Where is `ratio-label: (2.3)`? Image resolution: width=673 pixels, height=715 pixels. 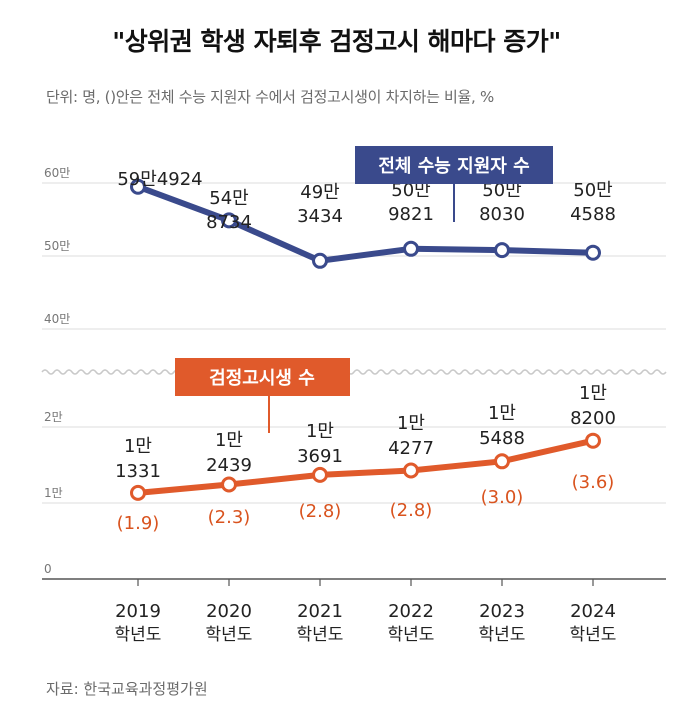
ratio-label: (2.3) is located at coordinates (229, 517).